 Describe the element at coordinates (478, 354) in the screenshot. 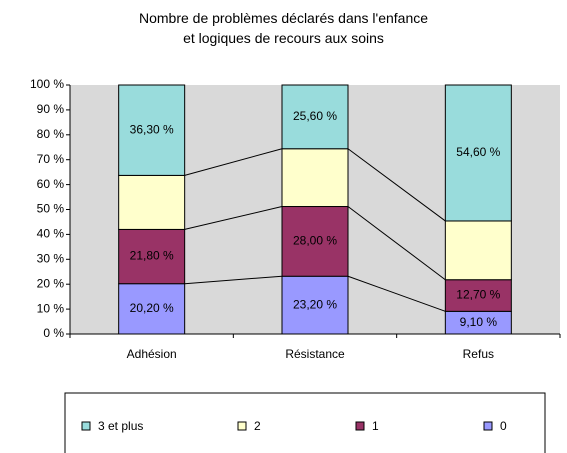

I see `x-tick-label: Refus` at that location.